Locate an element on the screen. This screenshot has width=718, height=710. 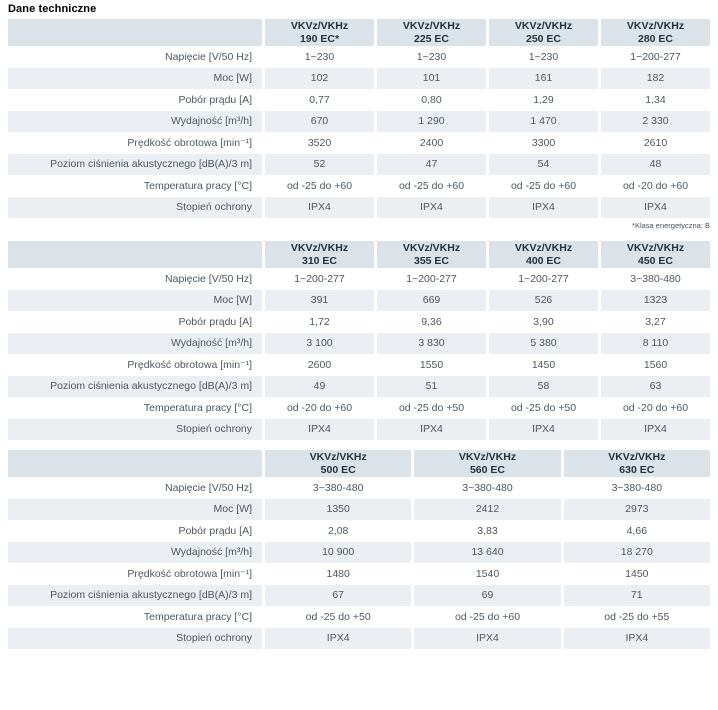
value-cell: 1,29 is located at coordinates (543, 99).